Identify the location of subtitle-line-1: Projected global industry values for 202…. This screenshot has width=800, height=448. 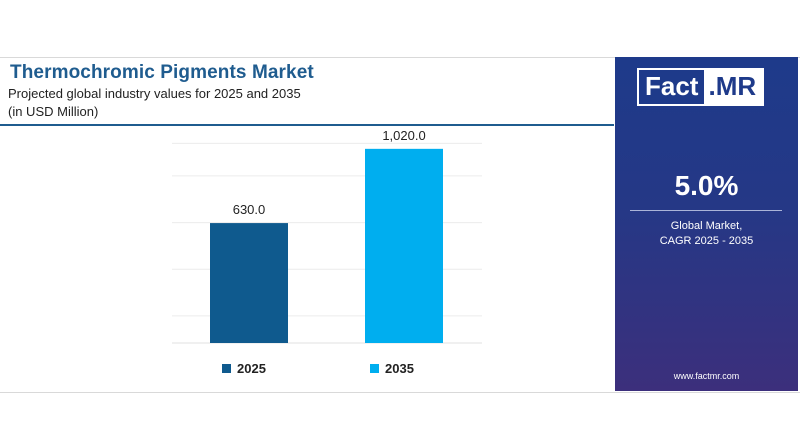
(154, 93).